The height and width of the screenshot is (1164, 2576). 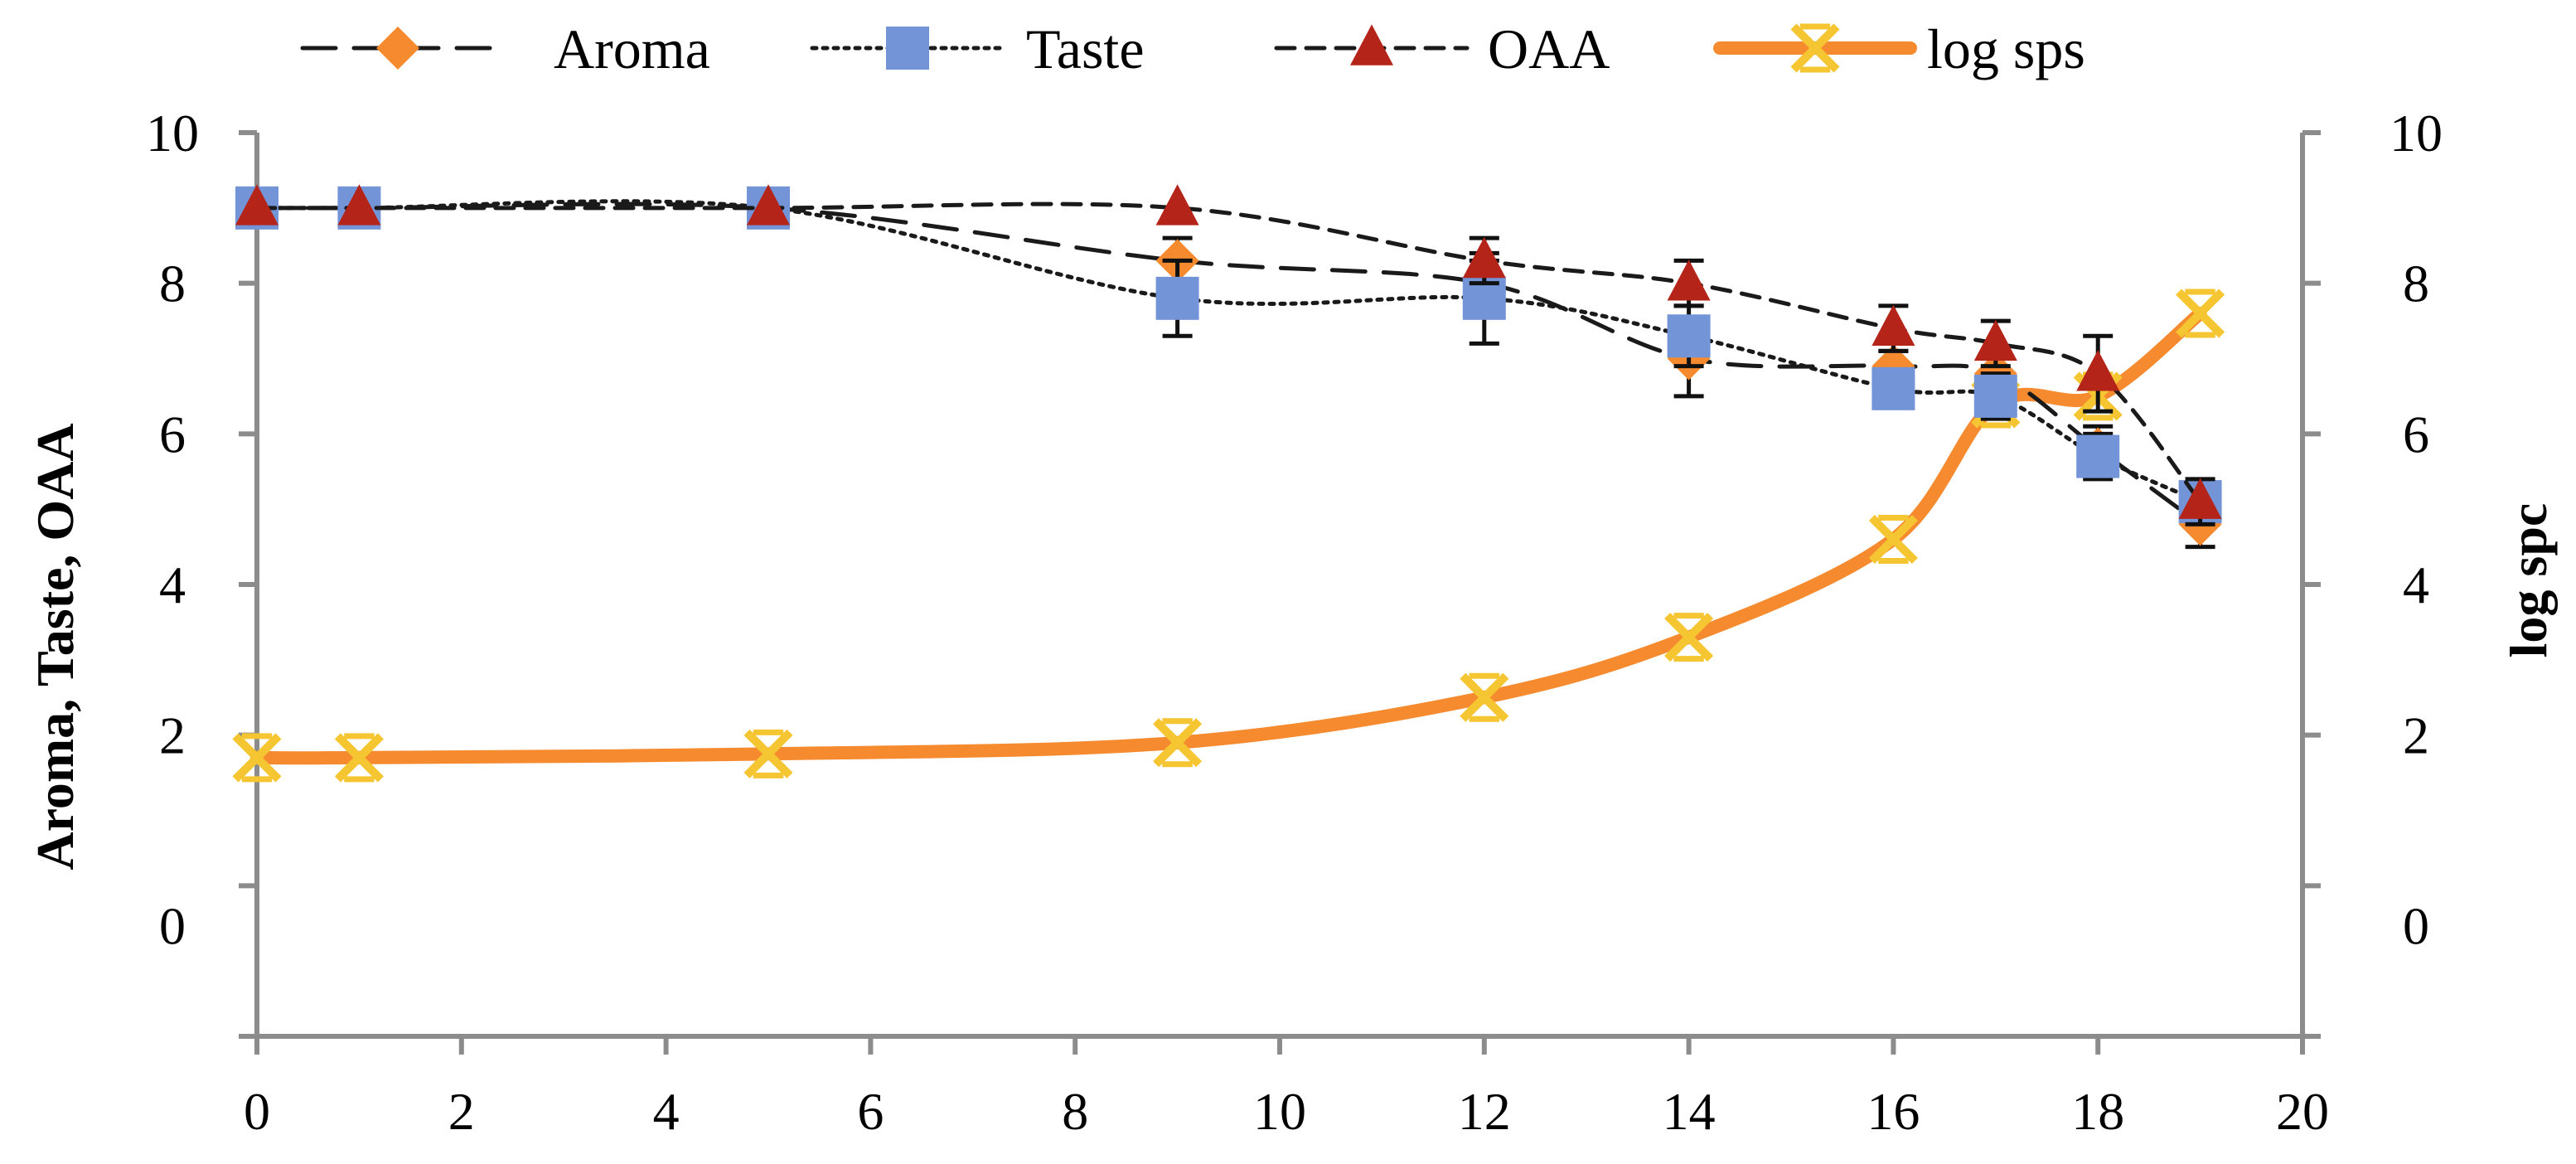 What do you see at coordinates (1899, 48) in the screenshot?
I see `legend-entry: log sps` at bounding box center [1899, 48].